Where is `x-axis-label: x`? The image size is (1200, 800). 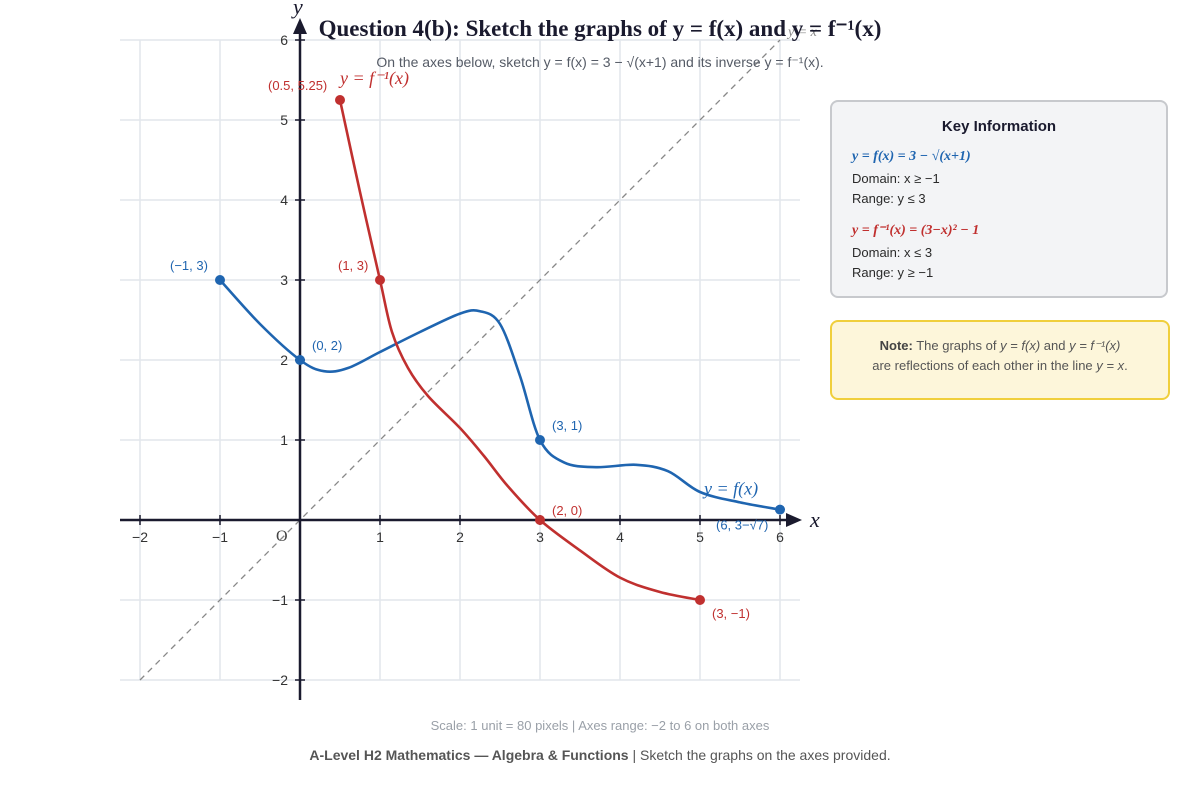 x-axis-label: x is located at coordinates (814, 519).